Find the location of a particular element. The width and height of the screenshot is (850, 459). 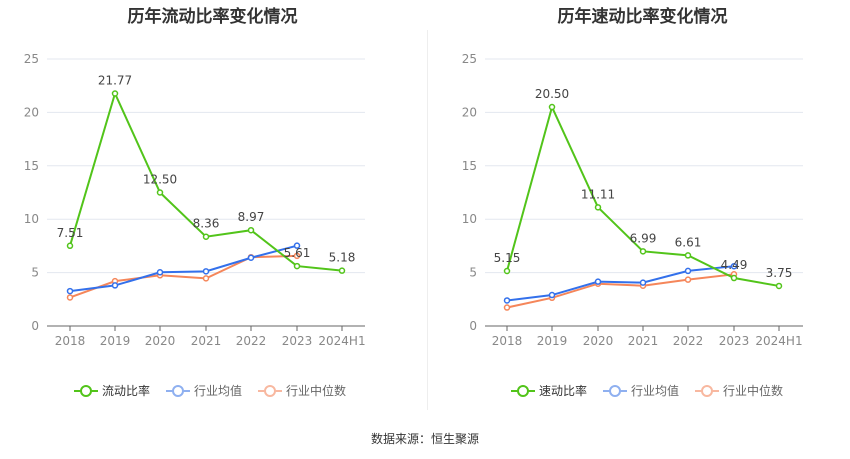

data-label: 6.99 is located at coordinates (643, 238).